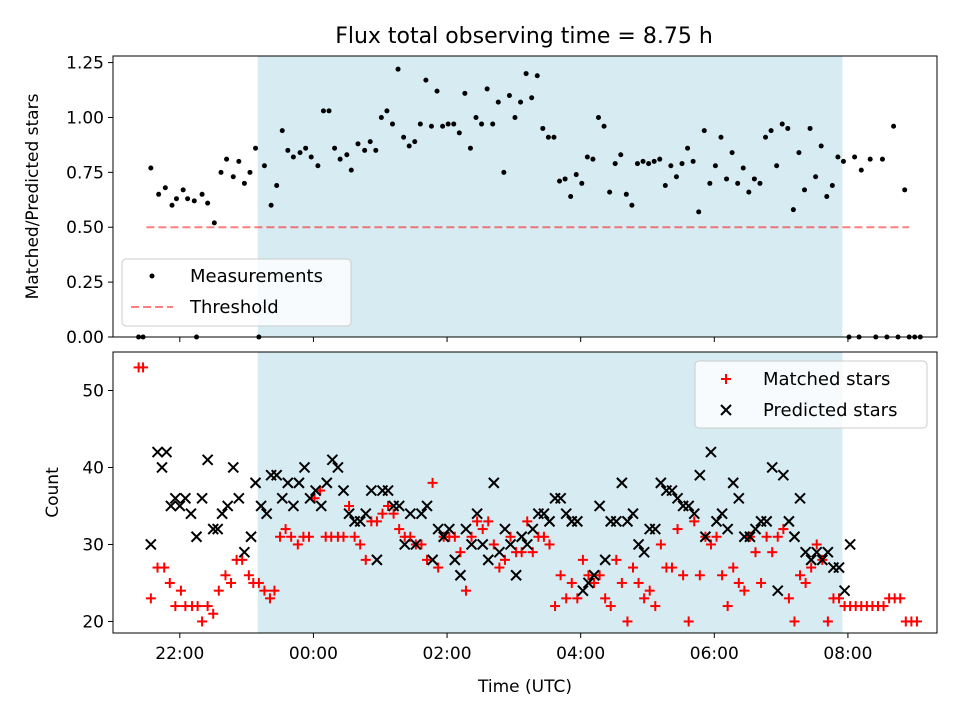 The height and width of the screenshot is (724, 960). I want to click on legend-predicted-marker, so click(726, 410).